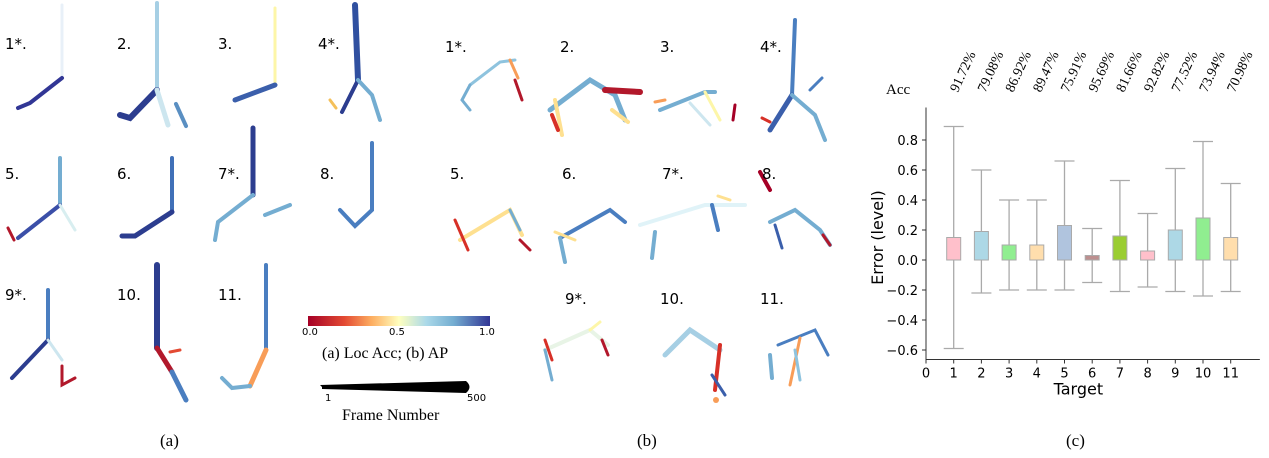  I want to click on skeleton-b5, so click(492, 229).